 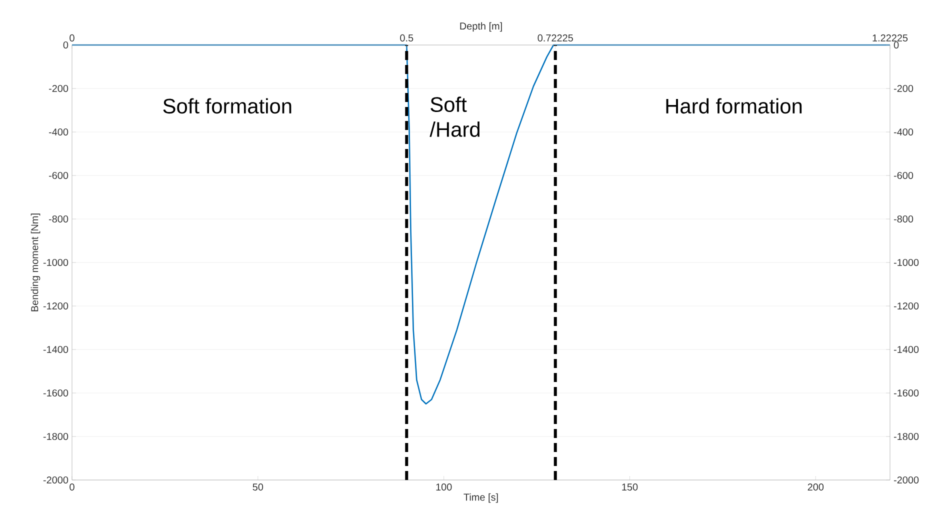 I want to click on y-tick-label: -2000, so click(x=55, y=480).